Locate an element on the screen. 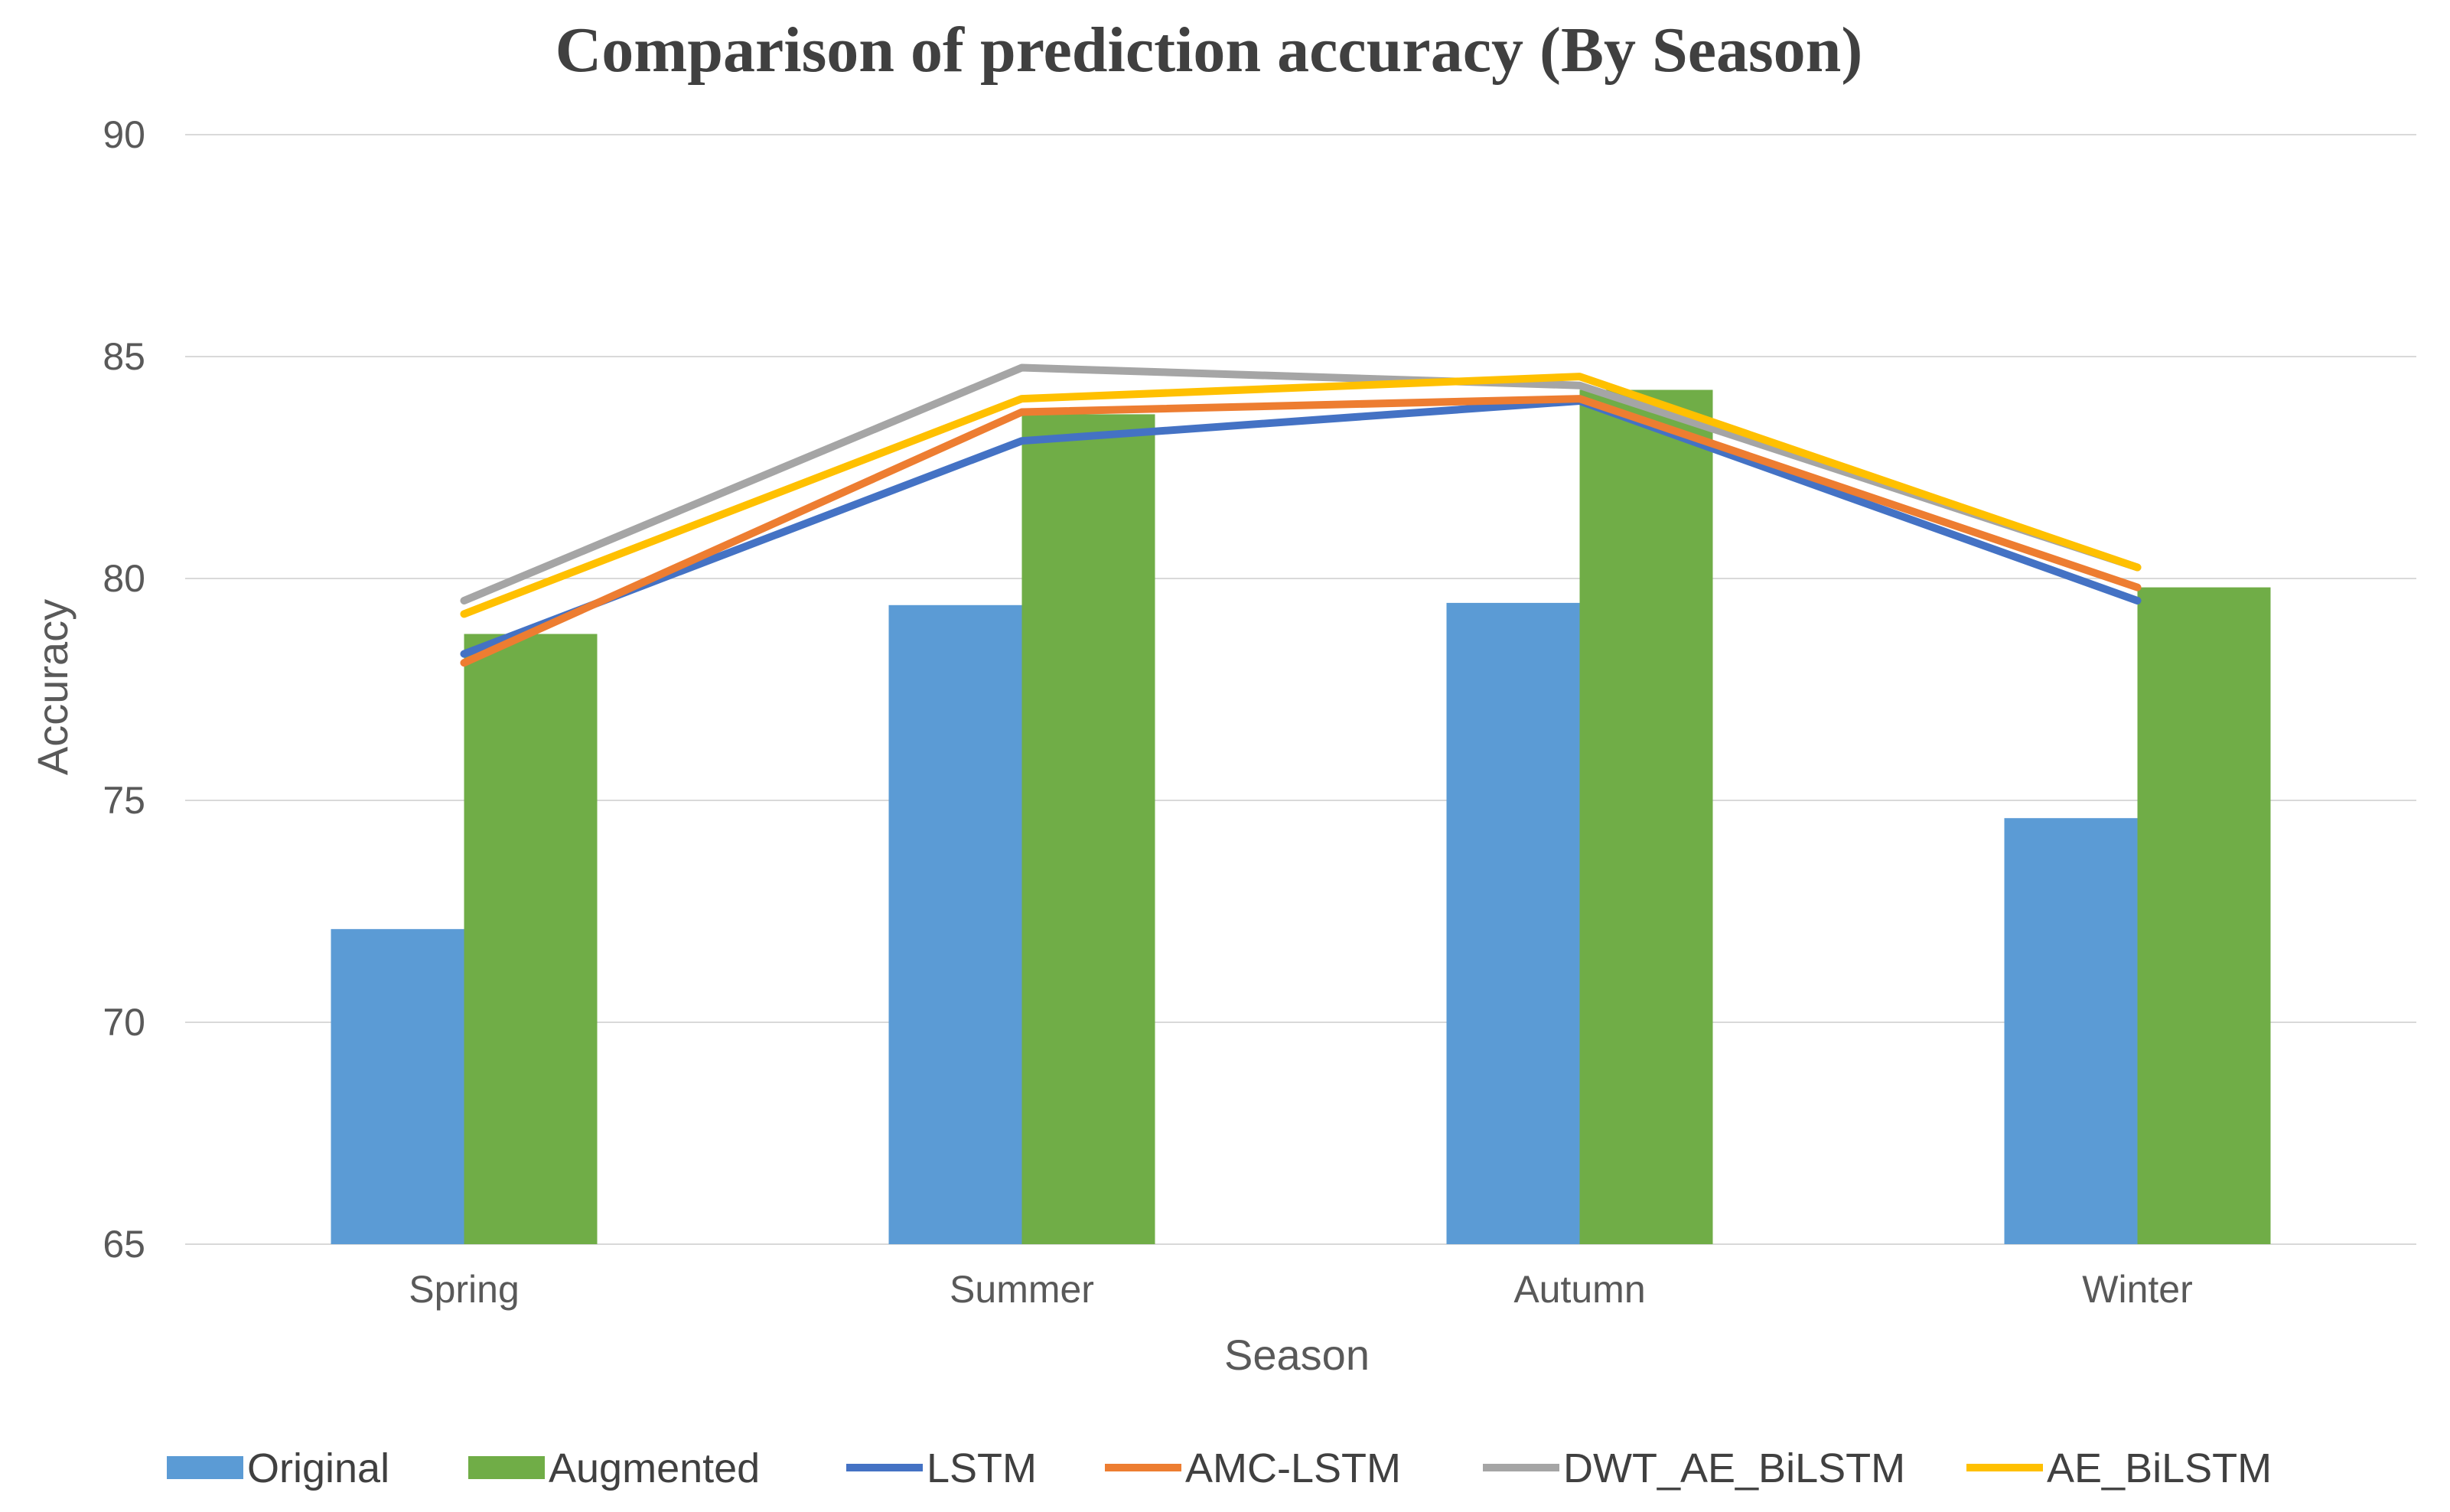 Image resolution: width=2450 pixels, height=1512 pixels. legend-item-original: Original is located at coordinates (278, 1468).